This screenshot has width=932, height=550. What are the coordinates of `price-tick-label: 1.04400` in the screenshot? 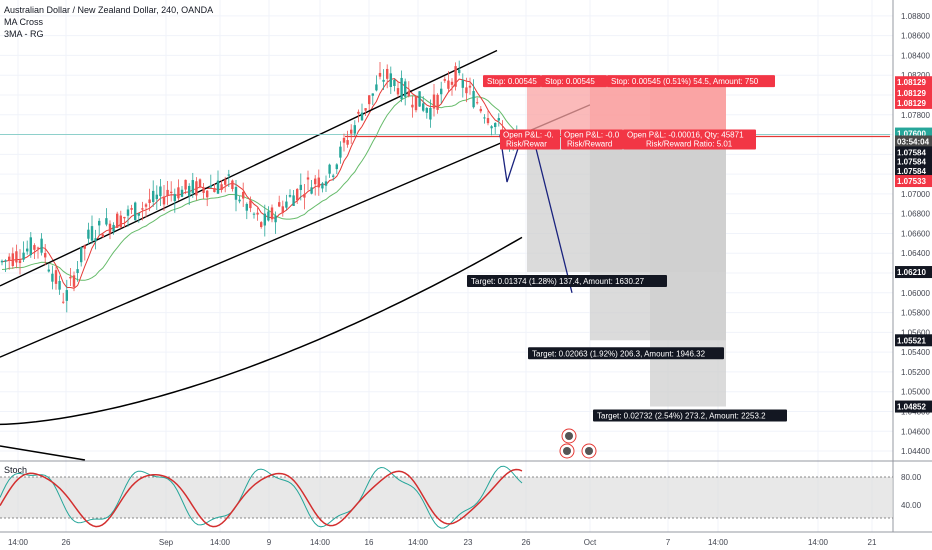 It's located at (915, 451).